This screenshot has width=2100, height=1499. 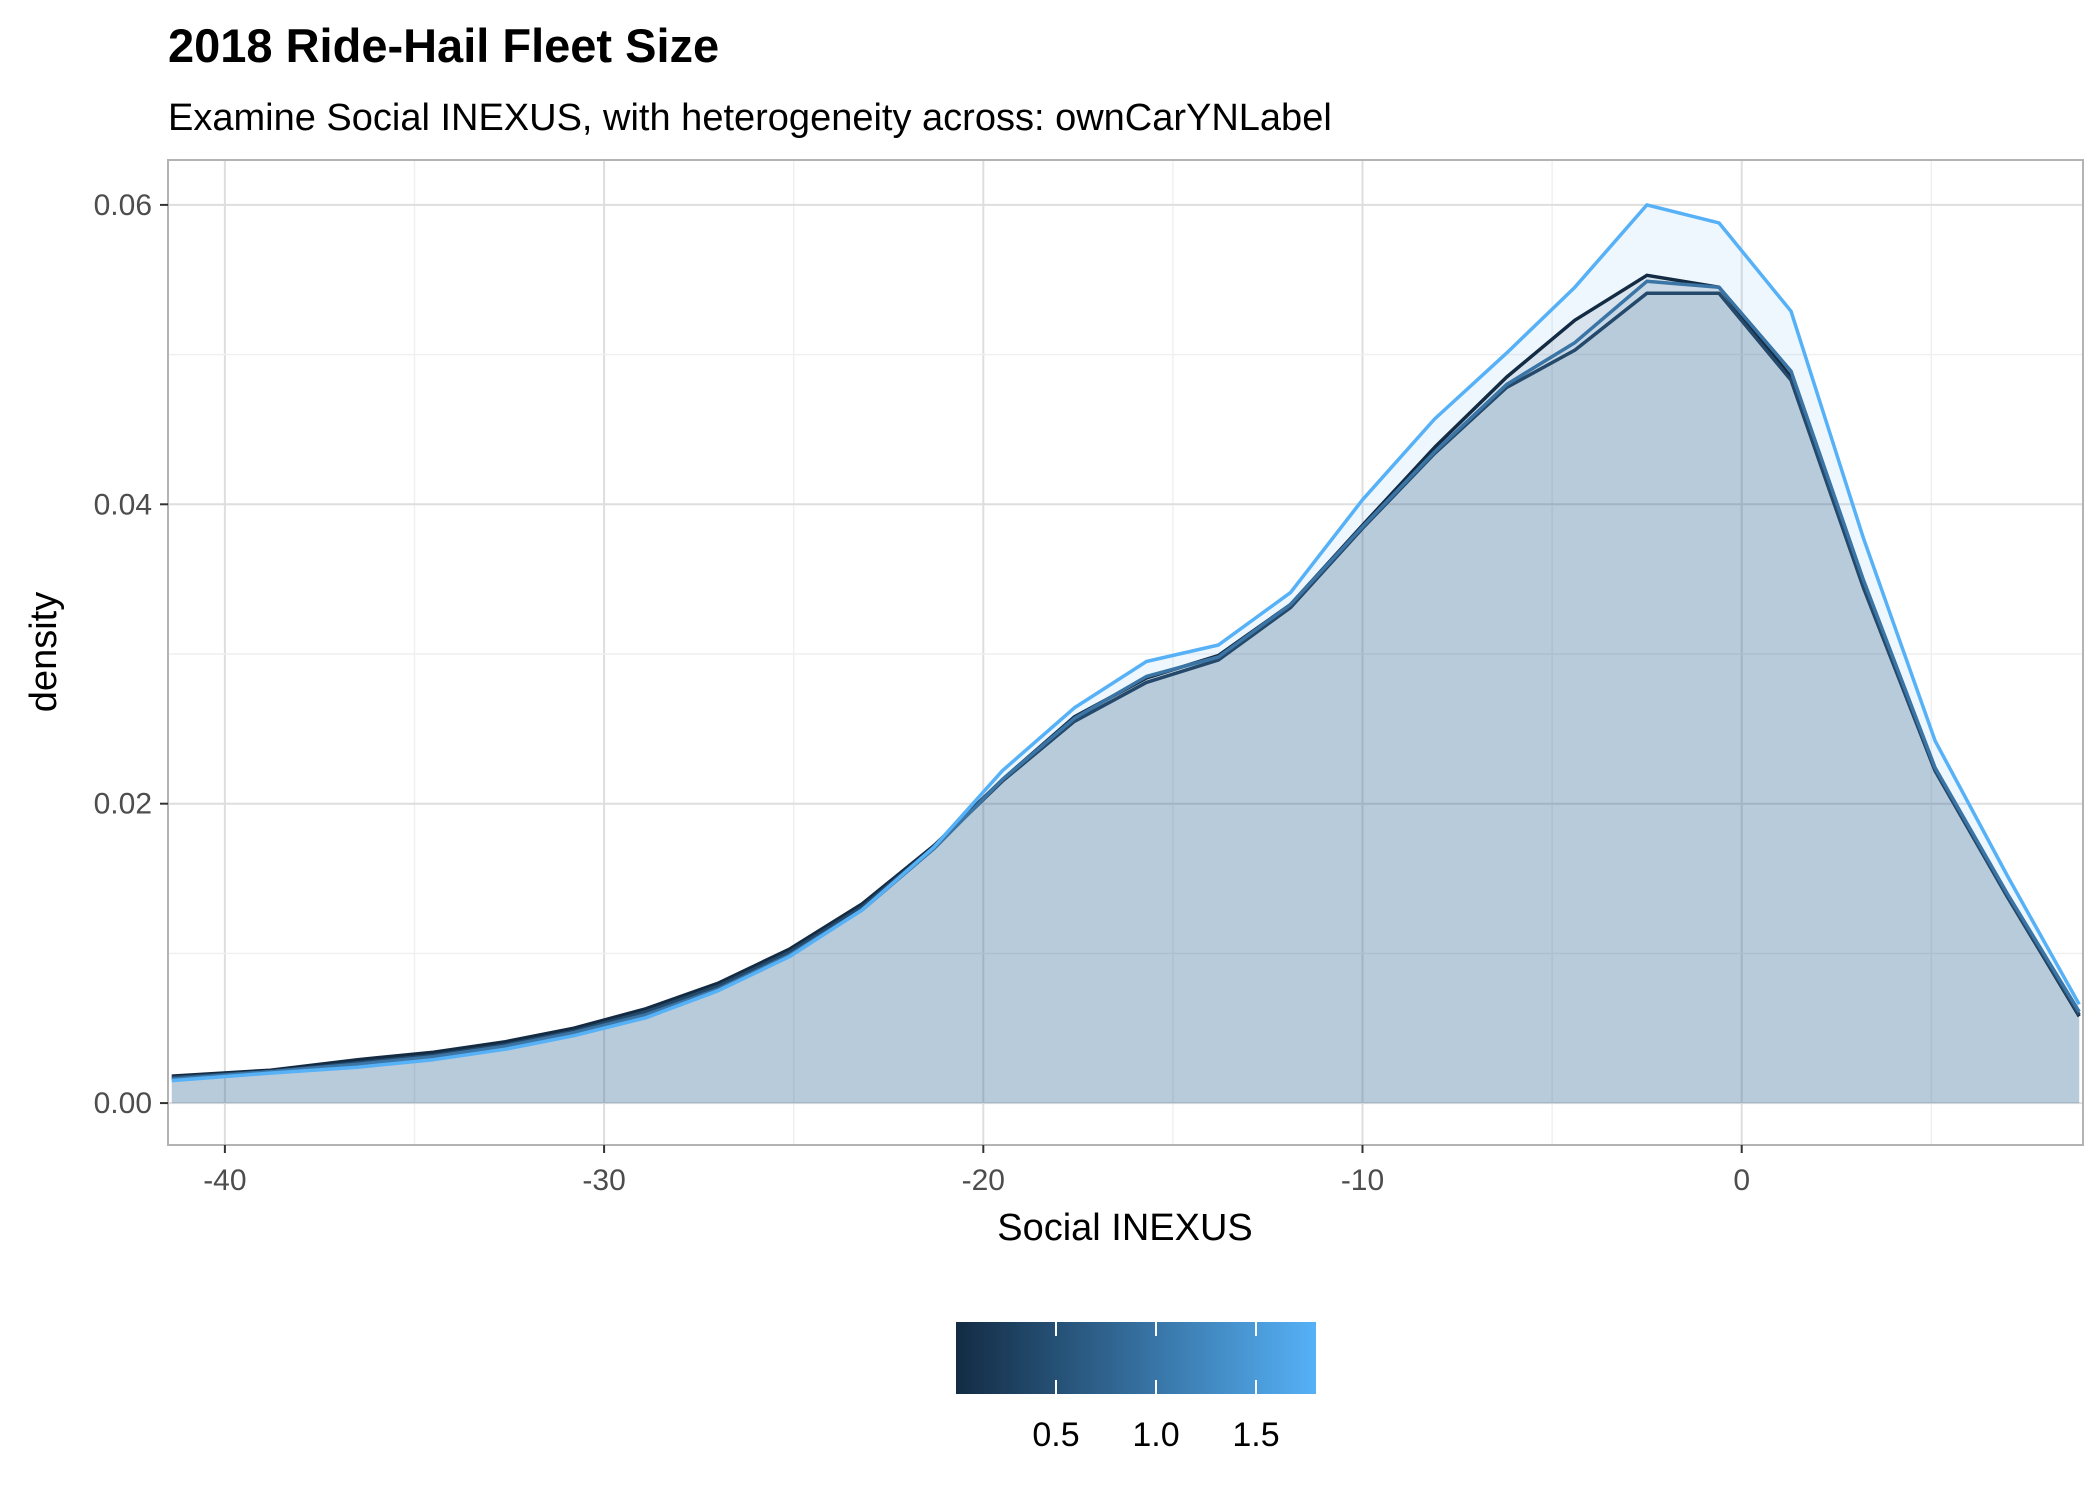 I want to click on y-axis-title: density, so click(x=44, y=652).